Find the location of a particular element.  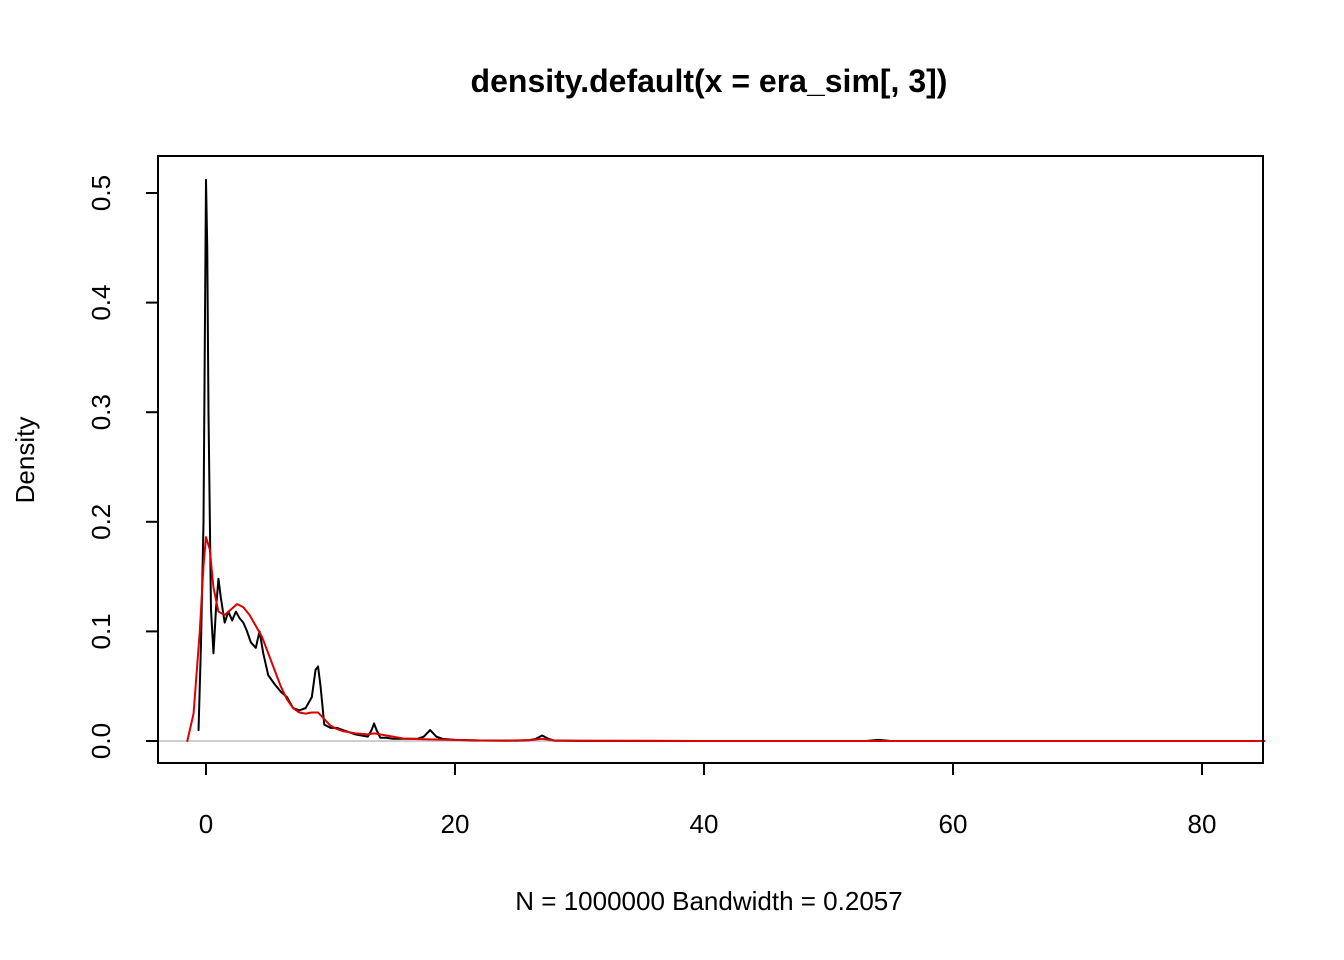

y-tick-label: 0.3 is located at coordinates (101, 412).